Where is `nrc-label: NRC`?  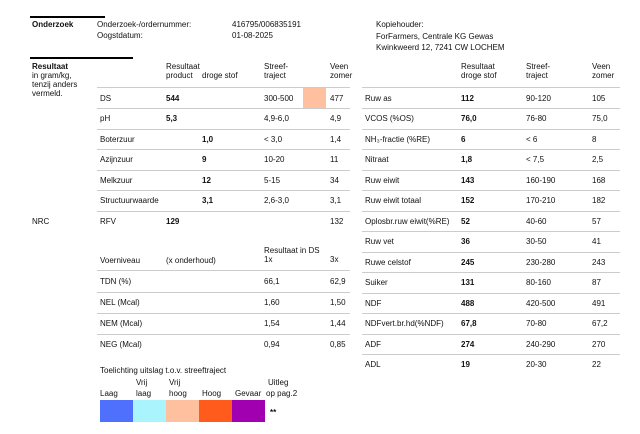 nrc-label: NRC is located at coordinates (41, 221).